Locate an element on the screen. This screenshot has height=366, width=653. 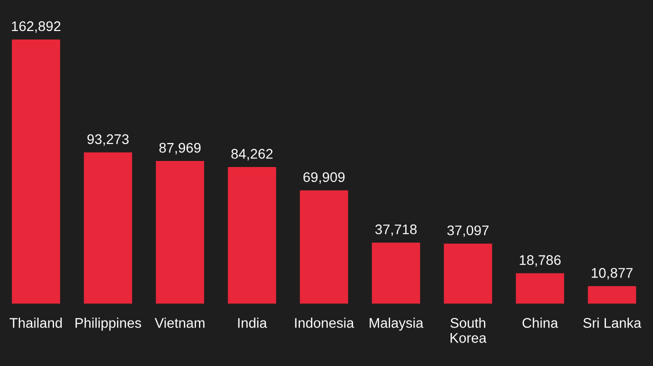
x-tick-label: Malaysia is located at coordinates (397, 324).